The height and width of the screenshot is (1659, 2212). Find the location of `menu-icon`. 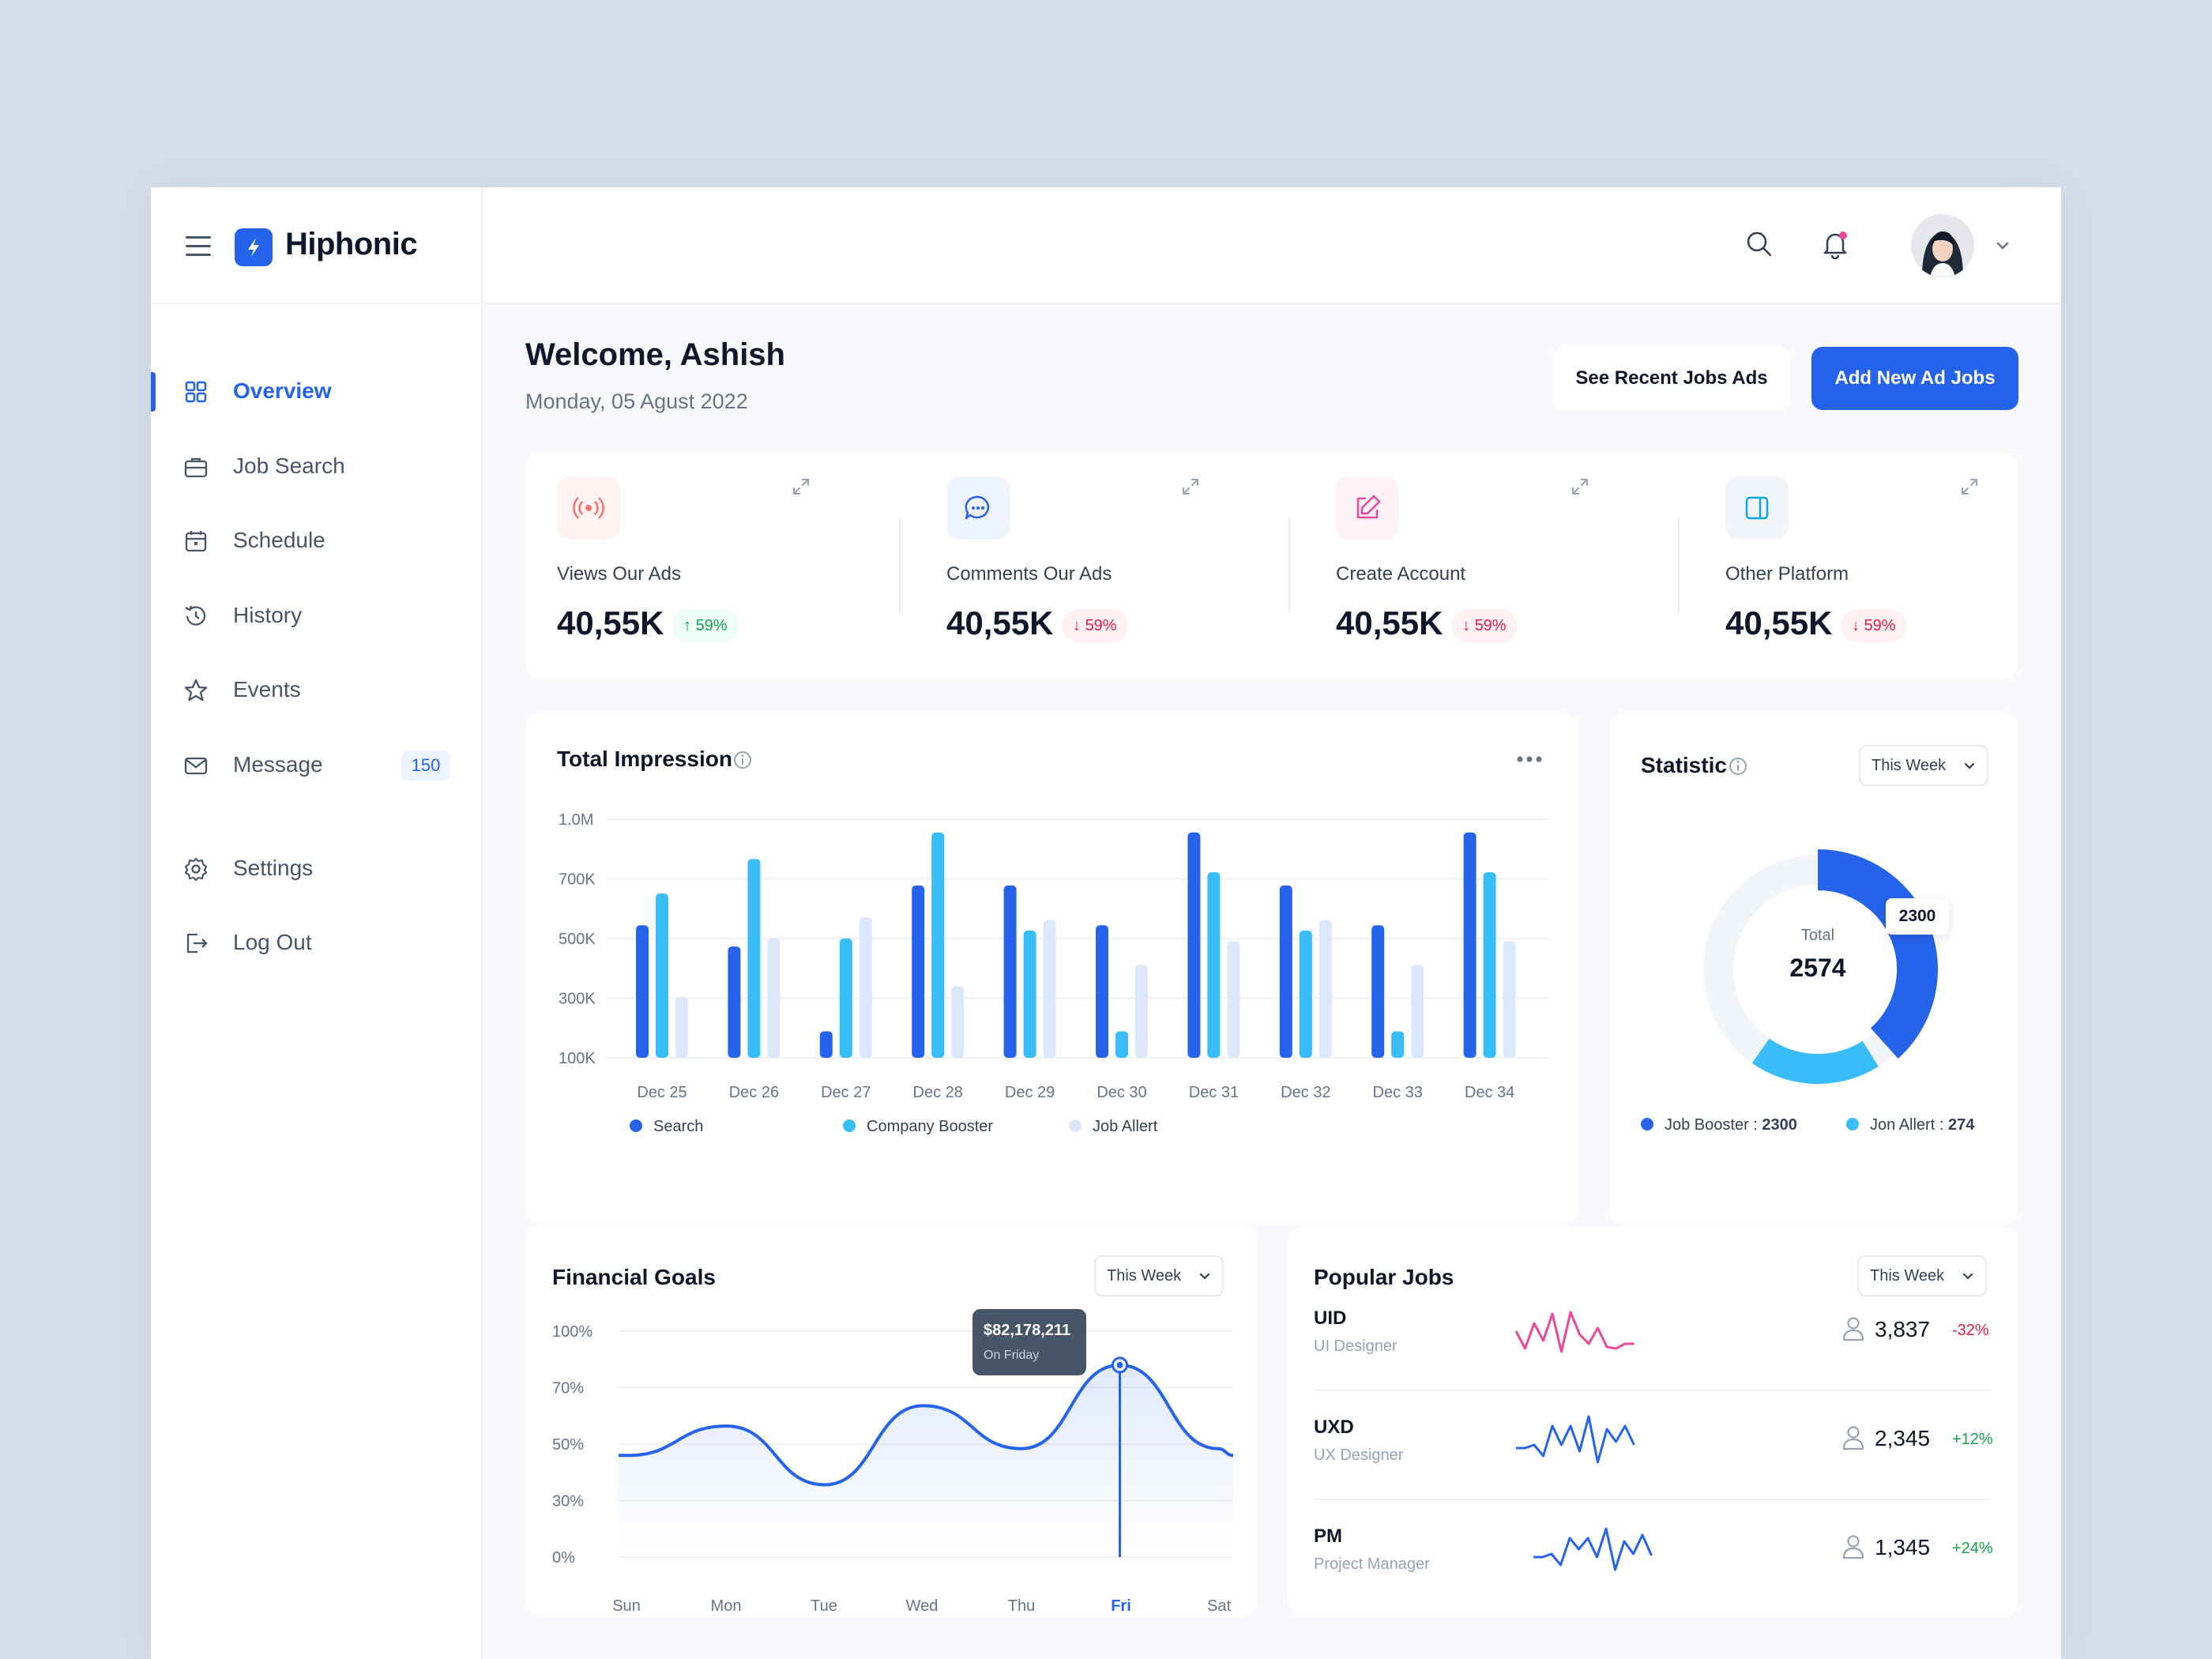

menu-icon is located at coordinates (199, 247).